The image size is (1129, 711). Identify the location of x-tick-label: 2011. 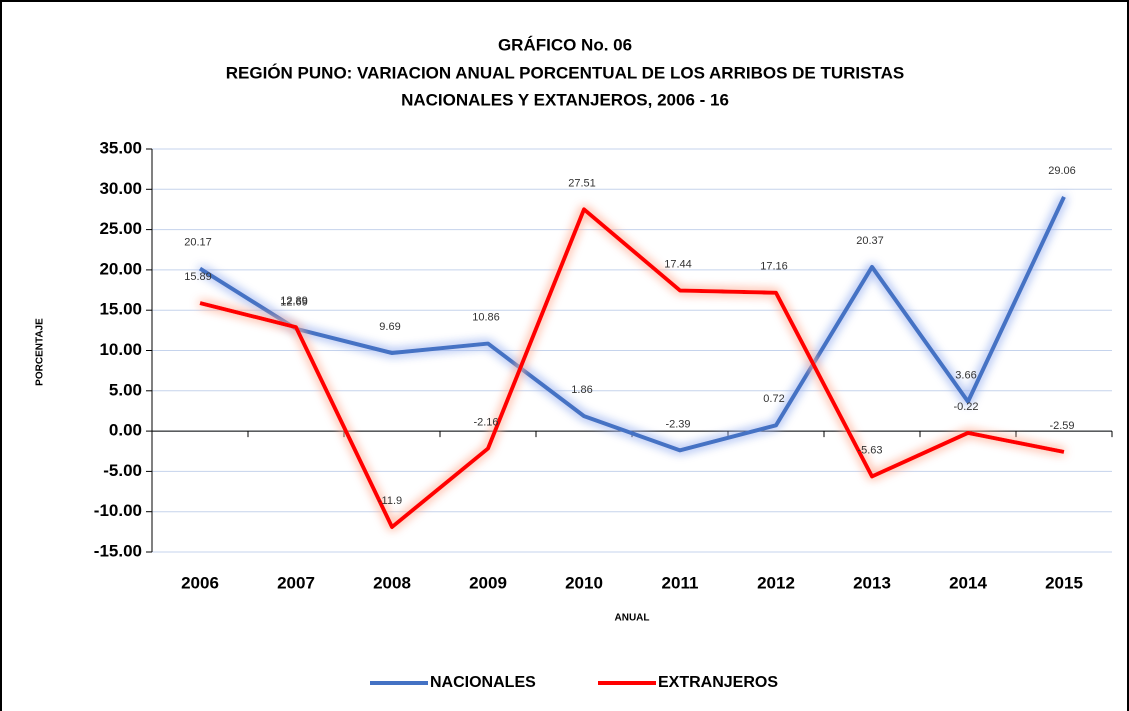
(680, 582).